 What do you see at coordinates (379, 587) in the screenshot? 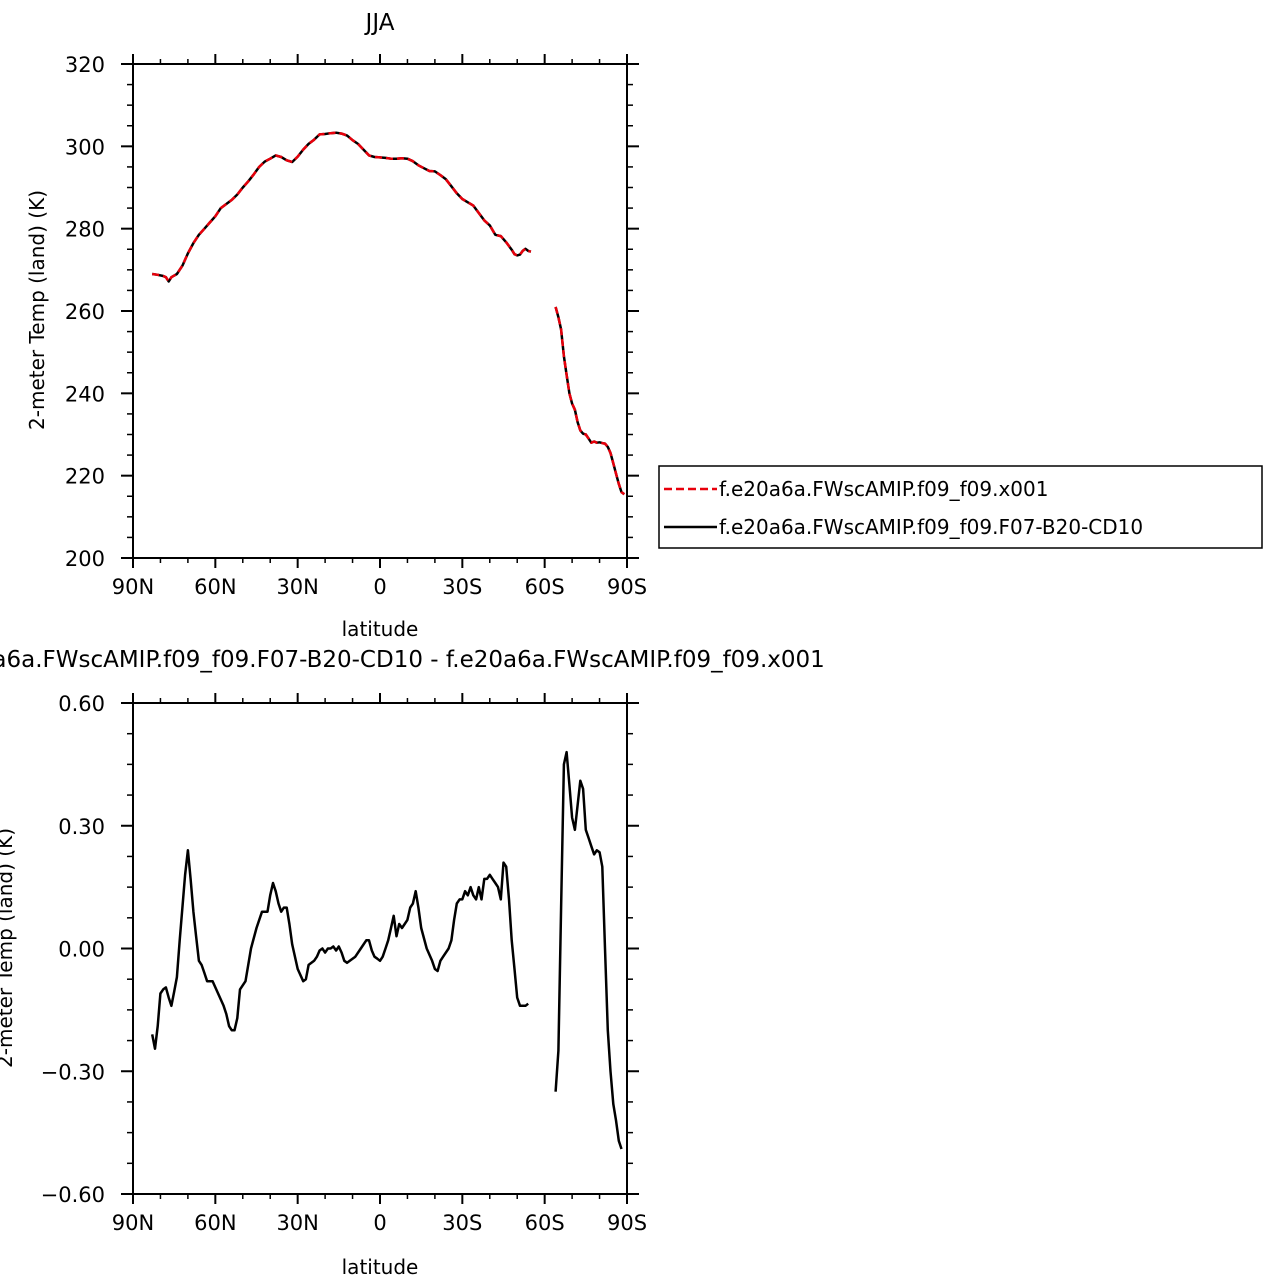
I see `top-x-tick-label: 0` at bounding box center [379, 587].